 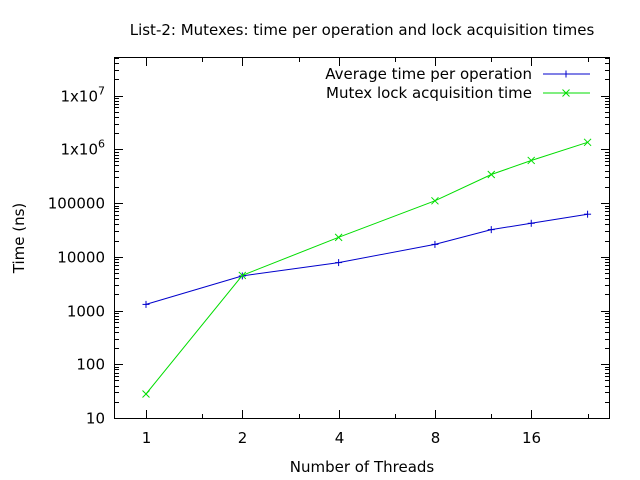 I want to click on x-tick-label: 8, so click(x=436, y=438).